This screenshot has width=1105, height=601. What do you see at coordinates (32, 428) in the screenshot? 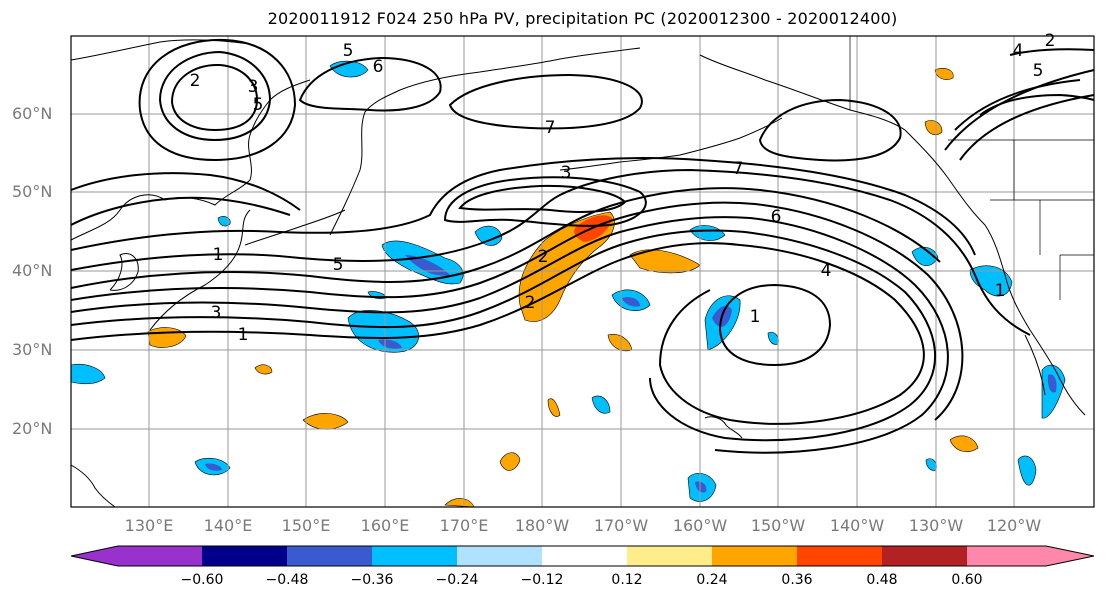
I see `lat-label-20n: 20°N` at bounding box center [32, 428].